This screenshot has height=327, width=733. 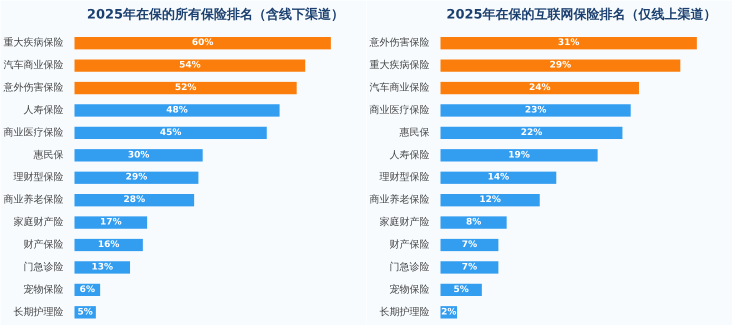 I want to click on data-label: 17%, so click(x=111, y=223).